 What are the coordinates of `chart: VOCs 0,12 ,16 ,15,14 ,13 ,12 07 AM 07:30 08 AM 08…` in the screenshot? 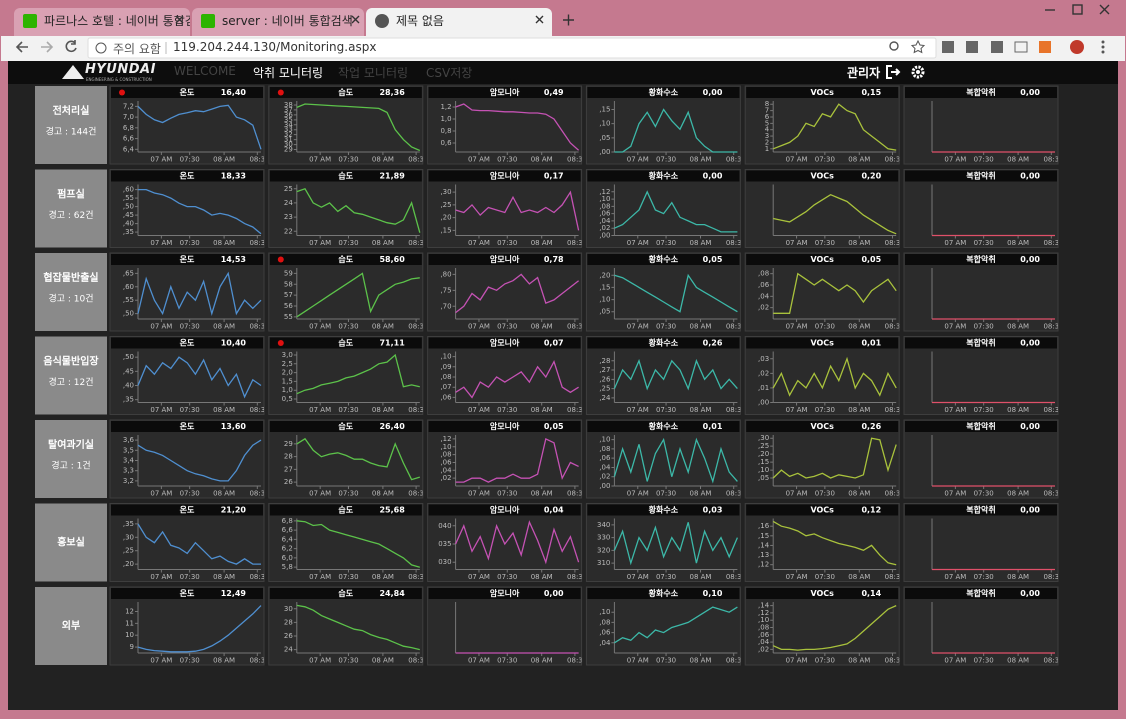 It's located at (822, 542).